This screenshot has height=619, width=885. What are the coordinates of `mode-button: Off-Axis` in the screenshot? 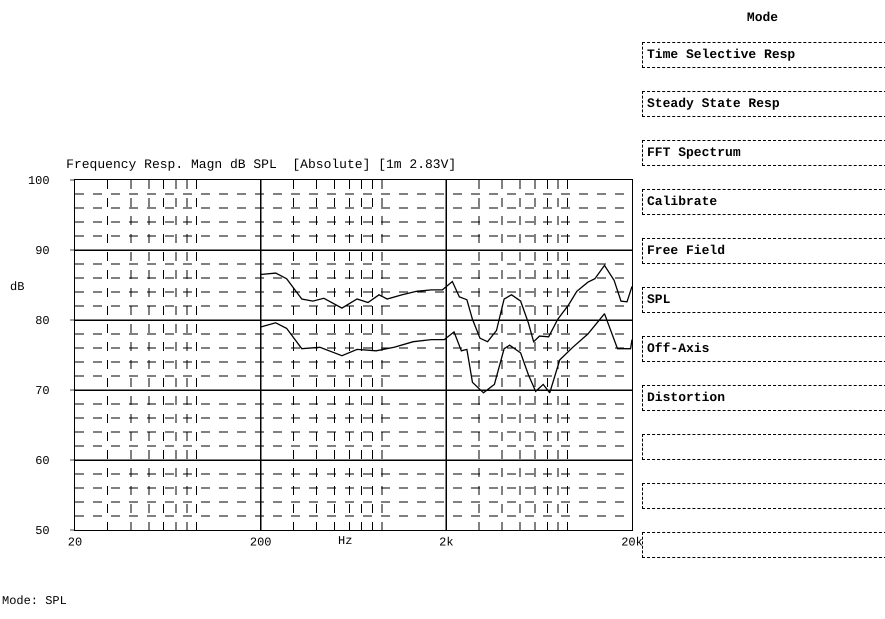 It's located at (763, 349).